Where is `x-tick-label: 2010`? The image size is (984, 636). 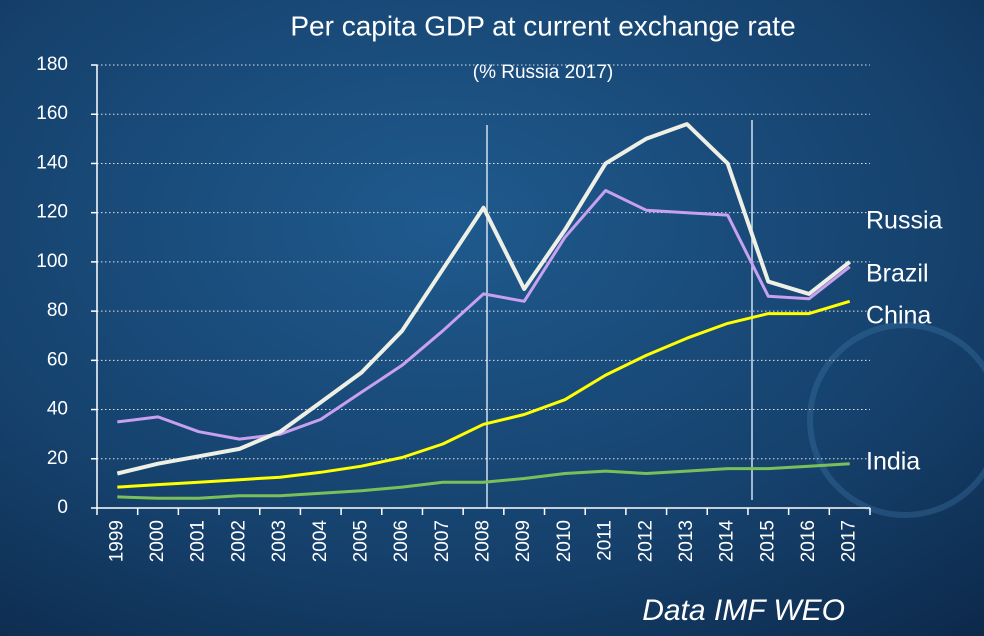 x-tick-label: 2010 is located at coordinates (564, 541).